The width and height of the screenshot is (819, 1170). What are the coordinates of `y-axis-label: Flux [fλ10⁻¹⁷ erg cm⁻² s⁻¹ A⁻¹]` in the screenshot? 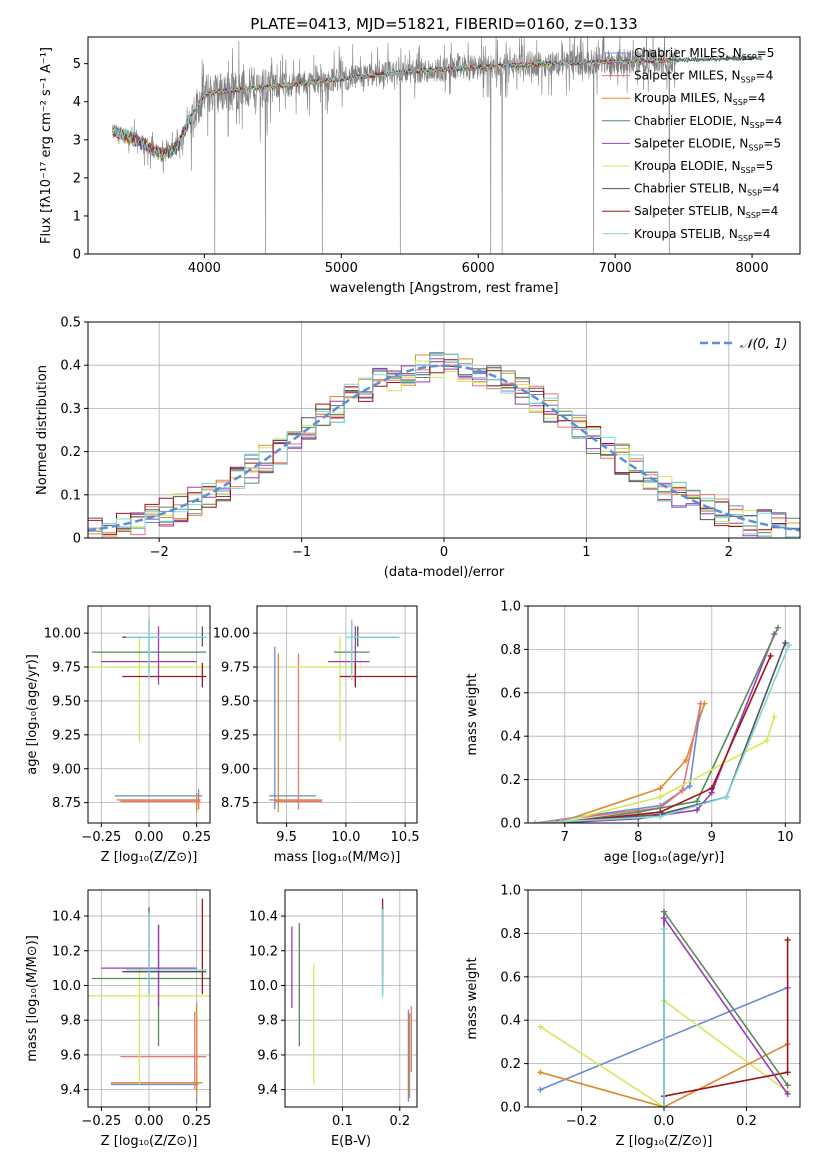 It's located at (46, 145).